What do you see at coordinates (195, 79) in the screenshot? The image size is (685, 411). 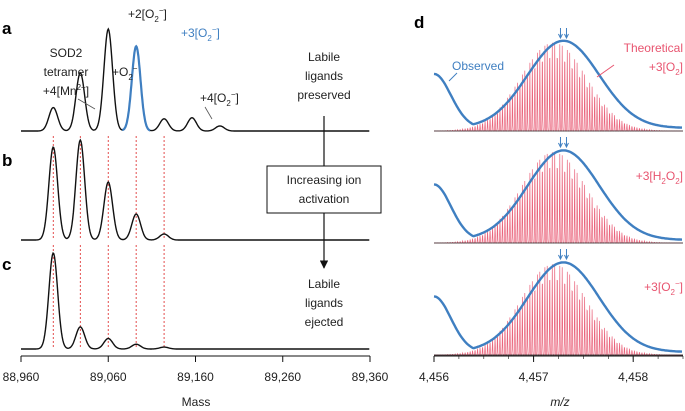 I see `trace-a-line` at bounding box center [195, 79].